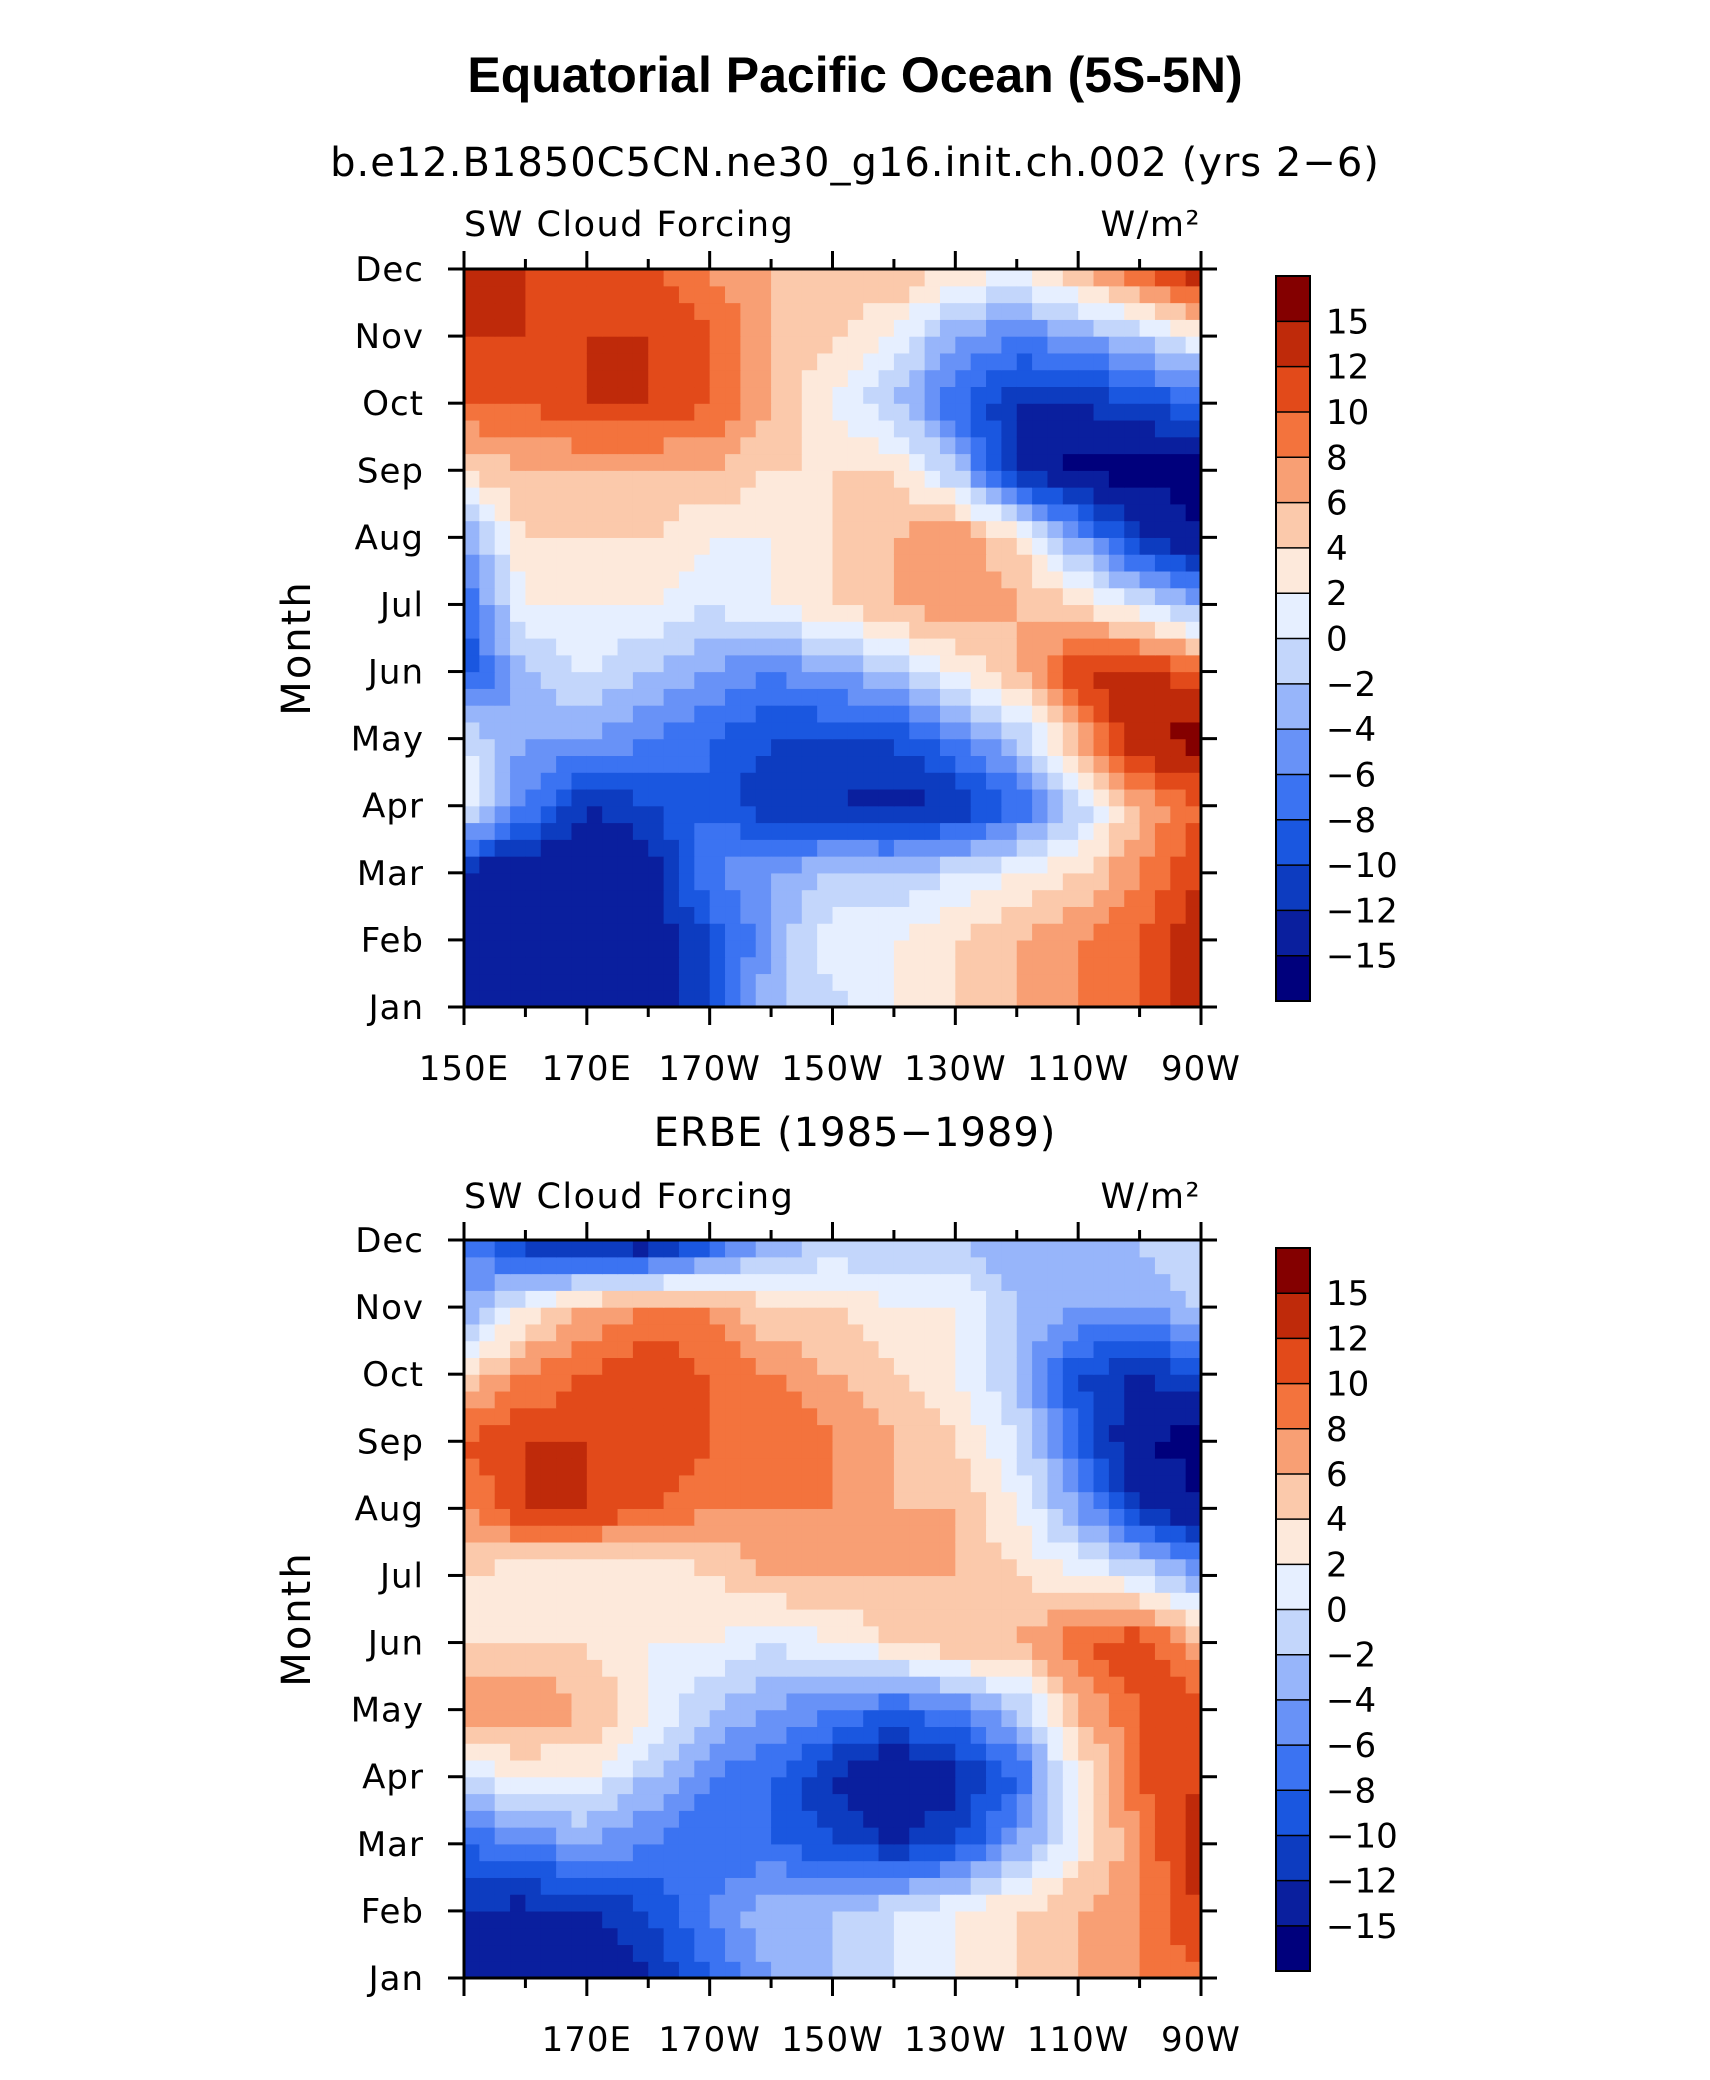  I want to click on colorbar-label: 12, so click(1347, 368).